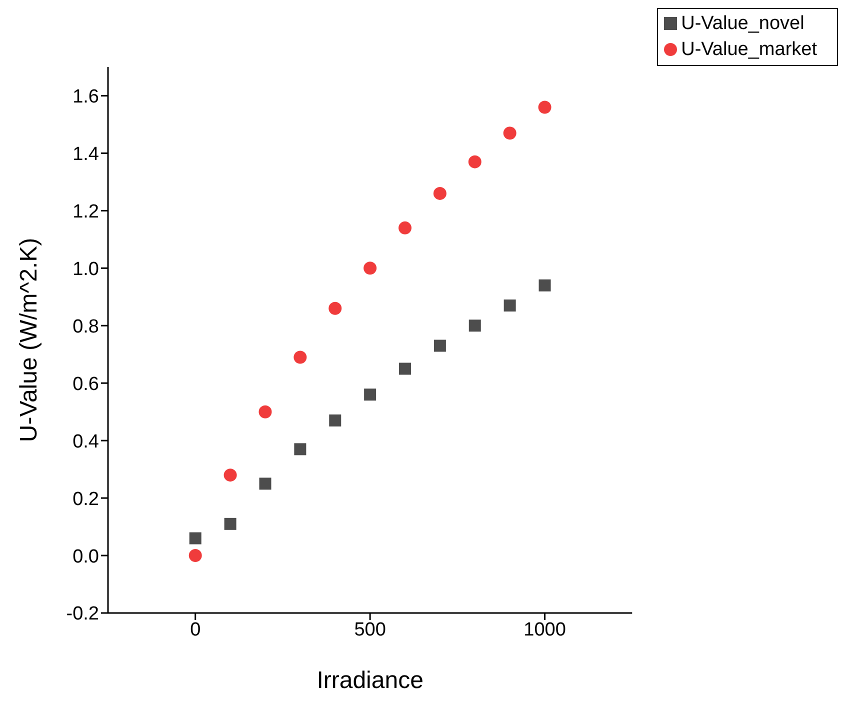 The image size is (846, 715). What do you see at coordinates (85, 557) in the screenshot?
I see `y-tick-label: 0.0` at bounding box center [85, 557].